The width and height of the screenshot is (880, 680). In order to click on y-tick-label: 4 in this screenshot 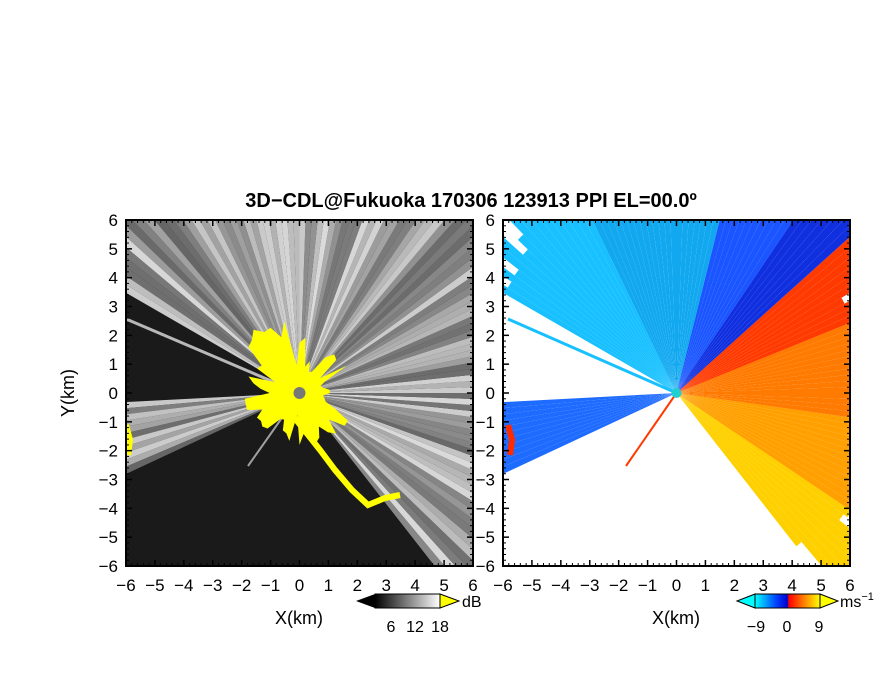, I will do `click(490, 278)`.